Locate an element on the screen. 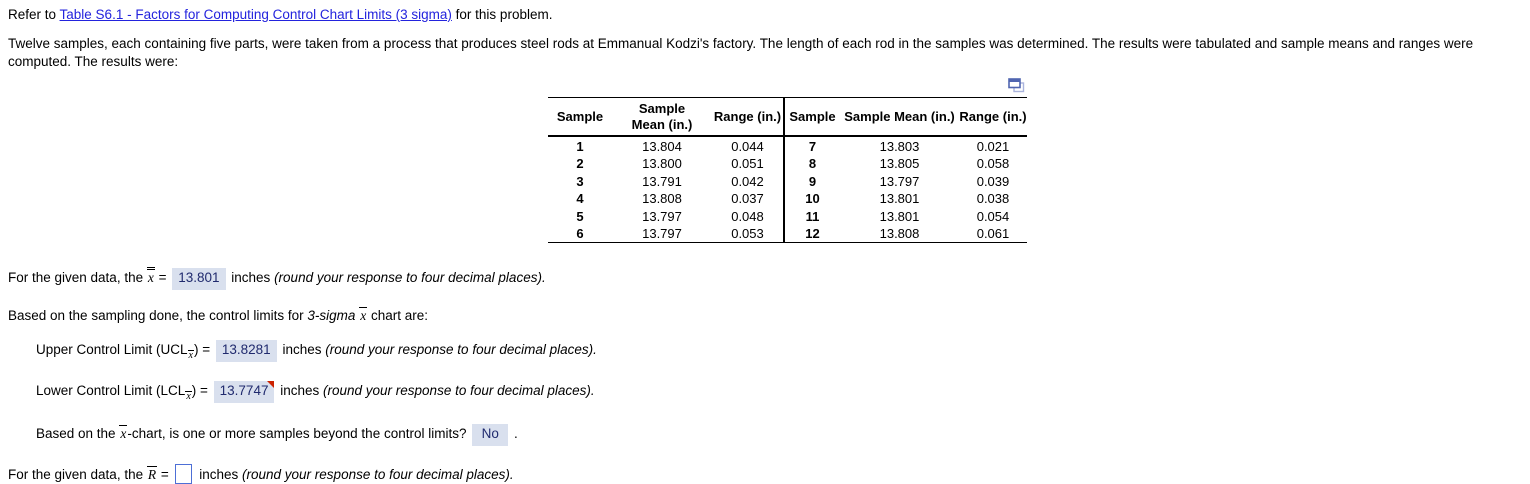 This screenshot has height=484, width=1530. table-row: 2 13.800 0.051 8 13.805 0.058 is located at coordinates (787, 163).